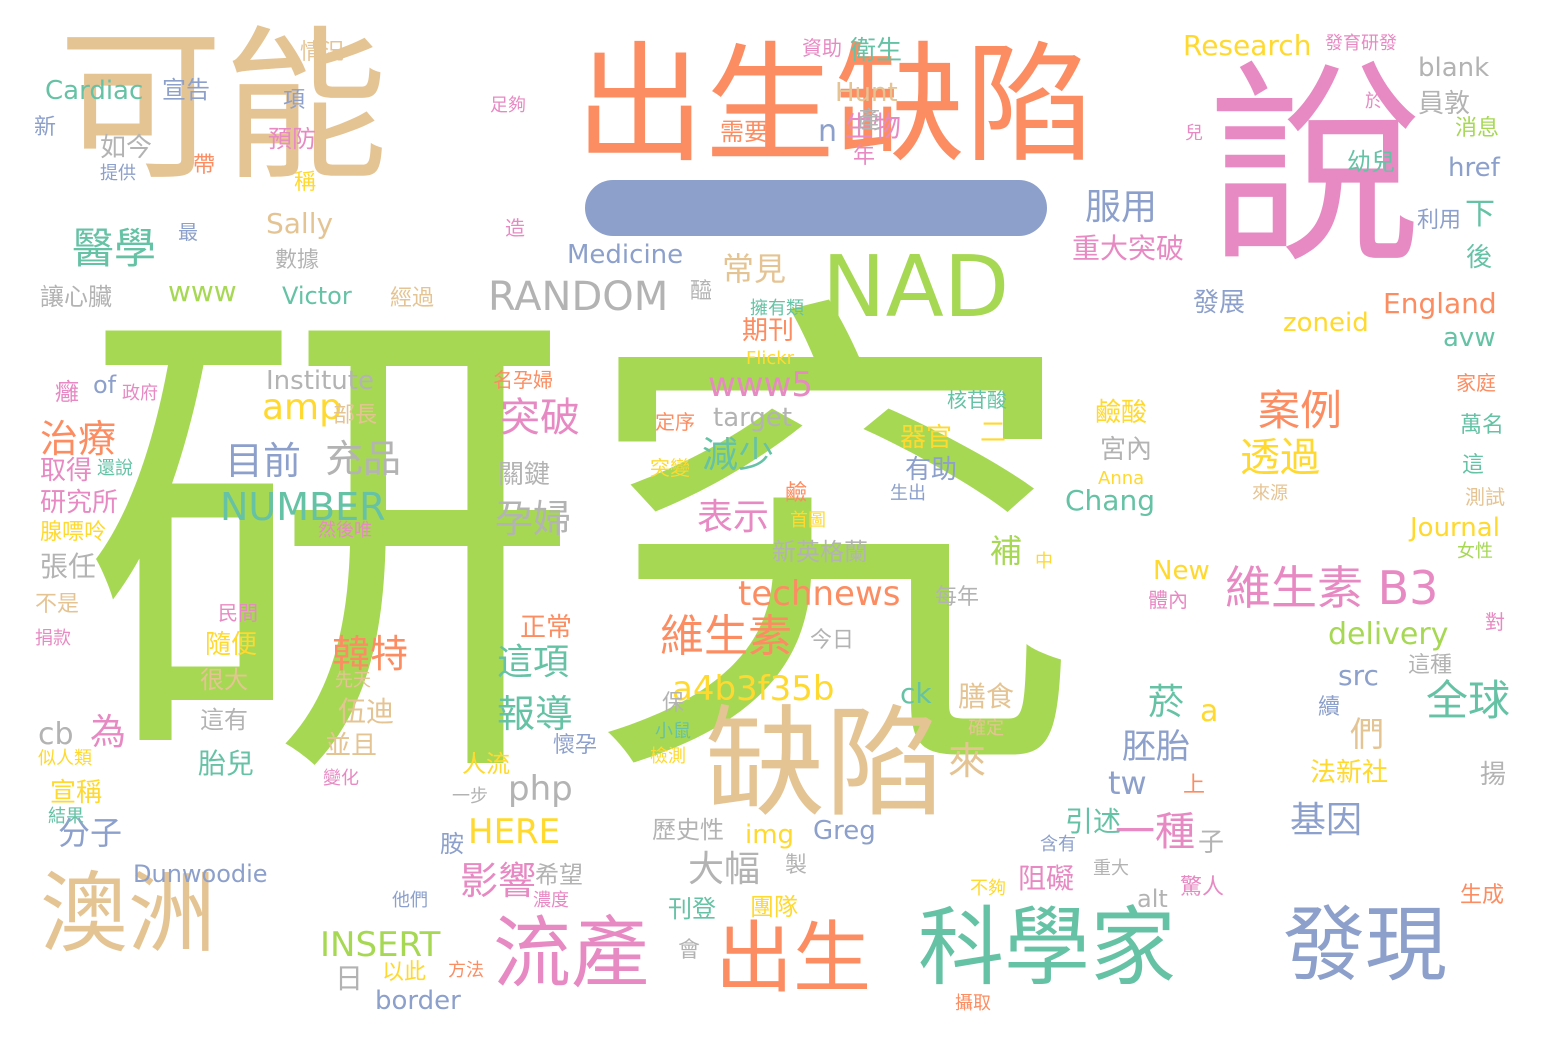 The image size is (1548, 1052). Describe the element at coordinates (470, 796) in the screenshot. I see `word-128: 一步` at that location.